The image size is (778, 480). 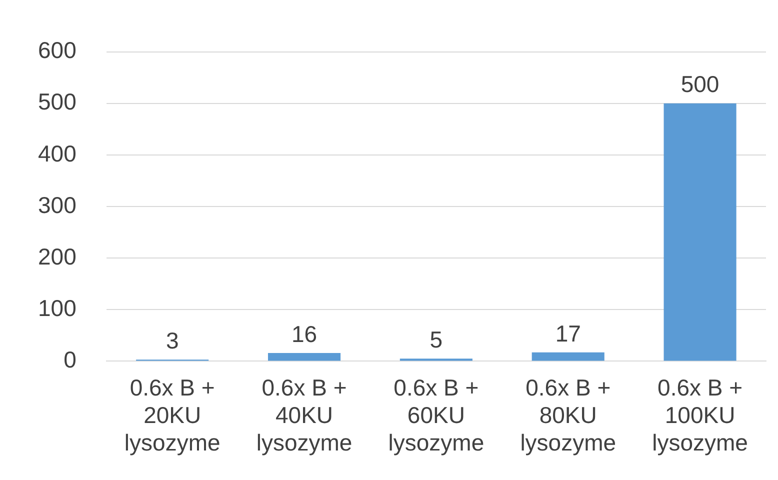 What do you see at coordinates (436, 339) in the screenshot?
I see `data-label: 5` at bounding box center [436, 339].